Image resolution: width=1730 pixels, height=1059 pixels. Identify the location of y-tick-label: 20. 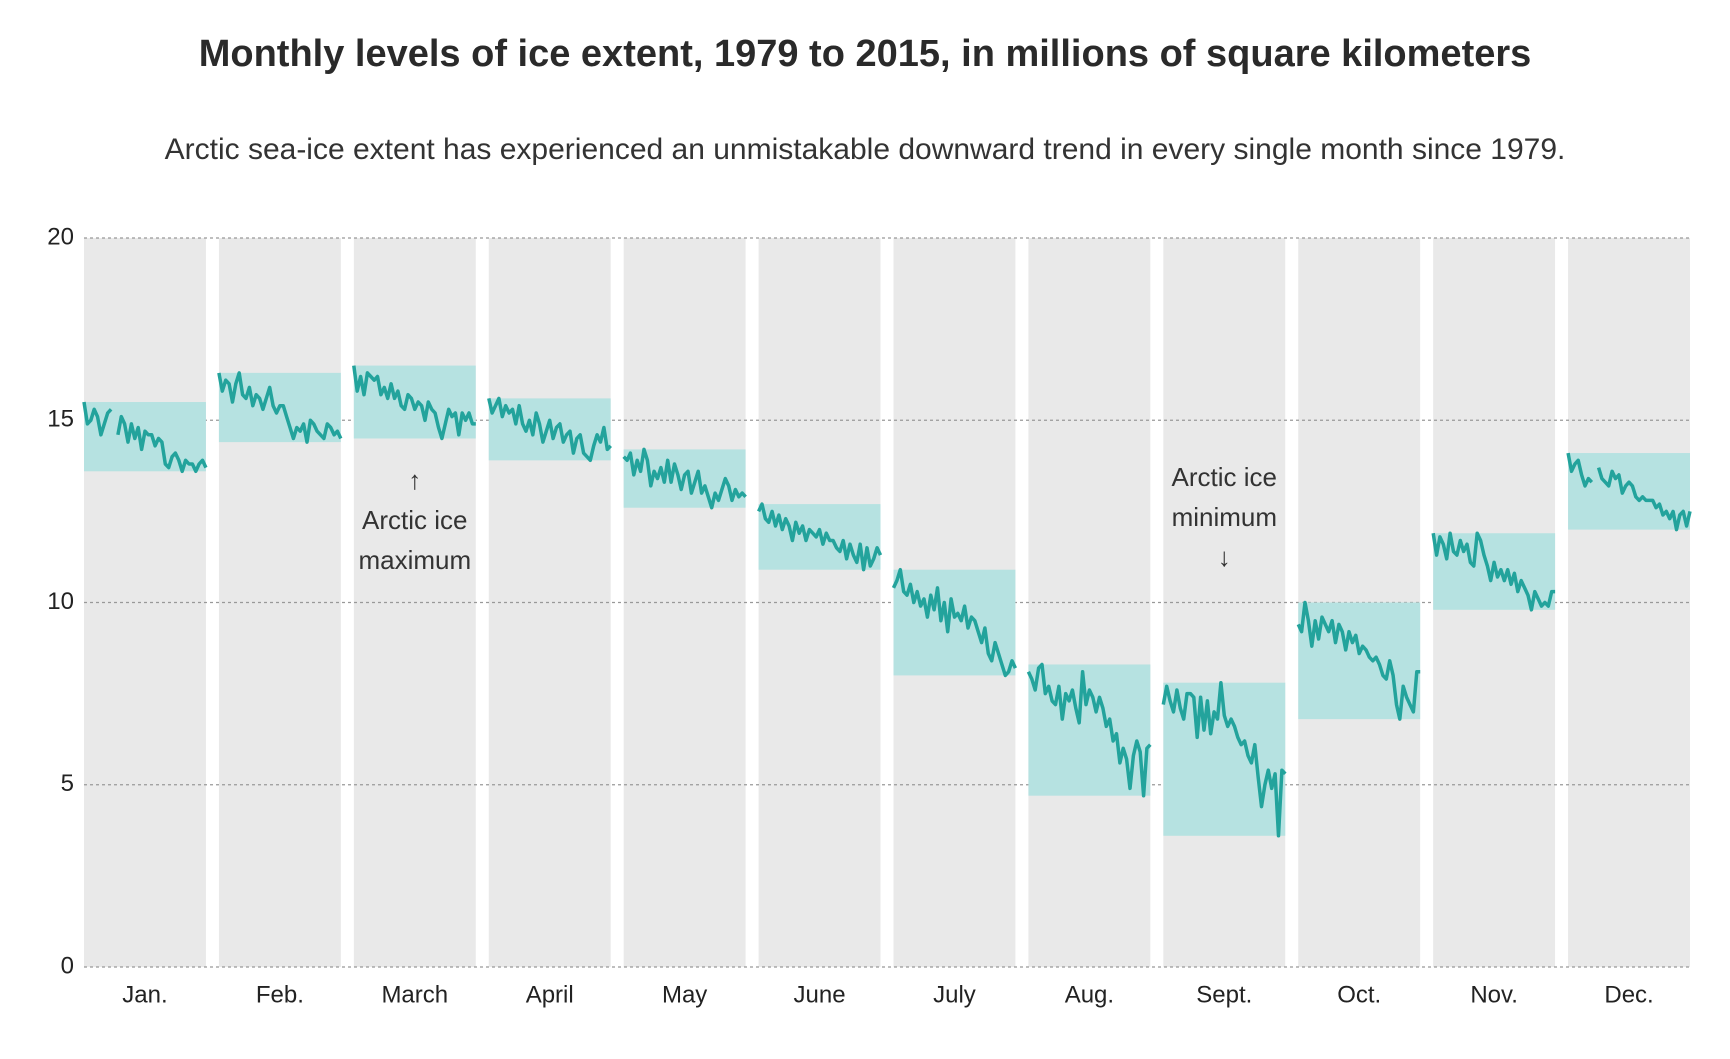
(60, 236).